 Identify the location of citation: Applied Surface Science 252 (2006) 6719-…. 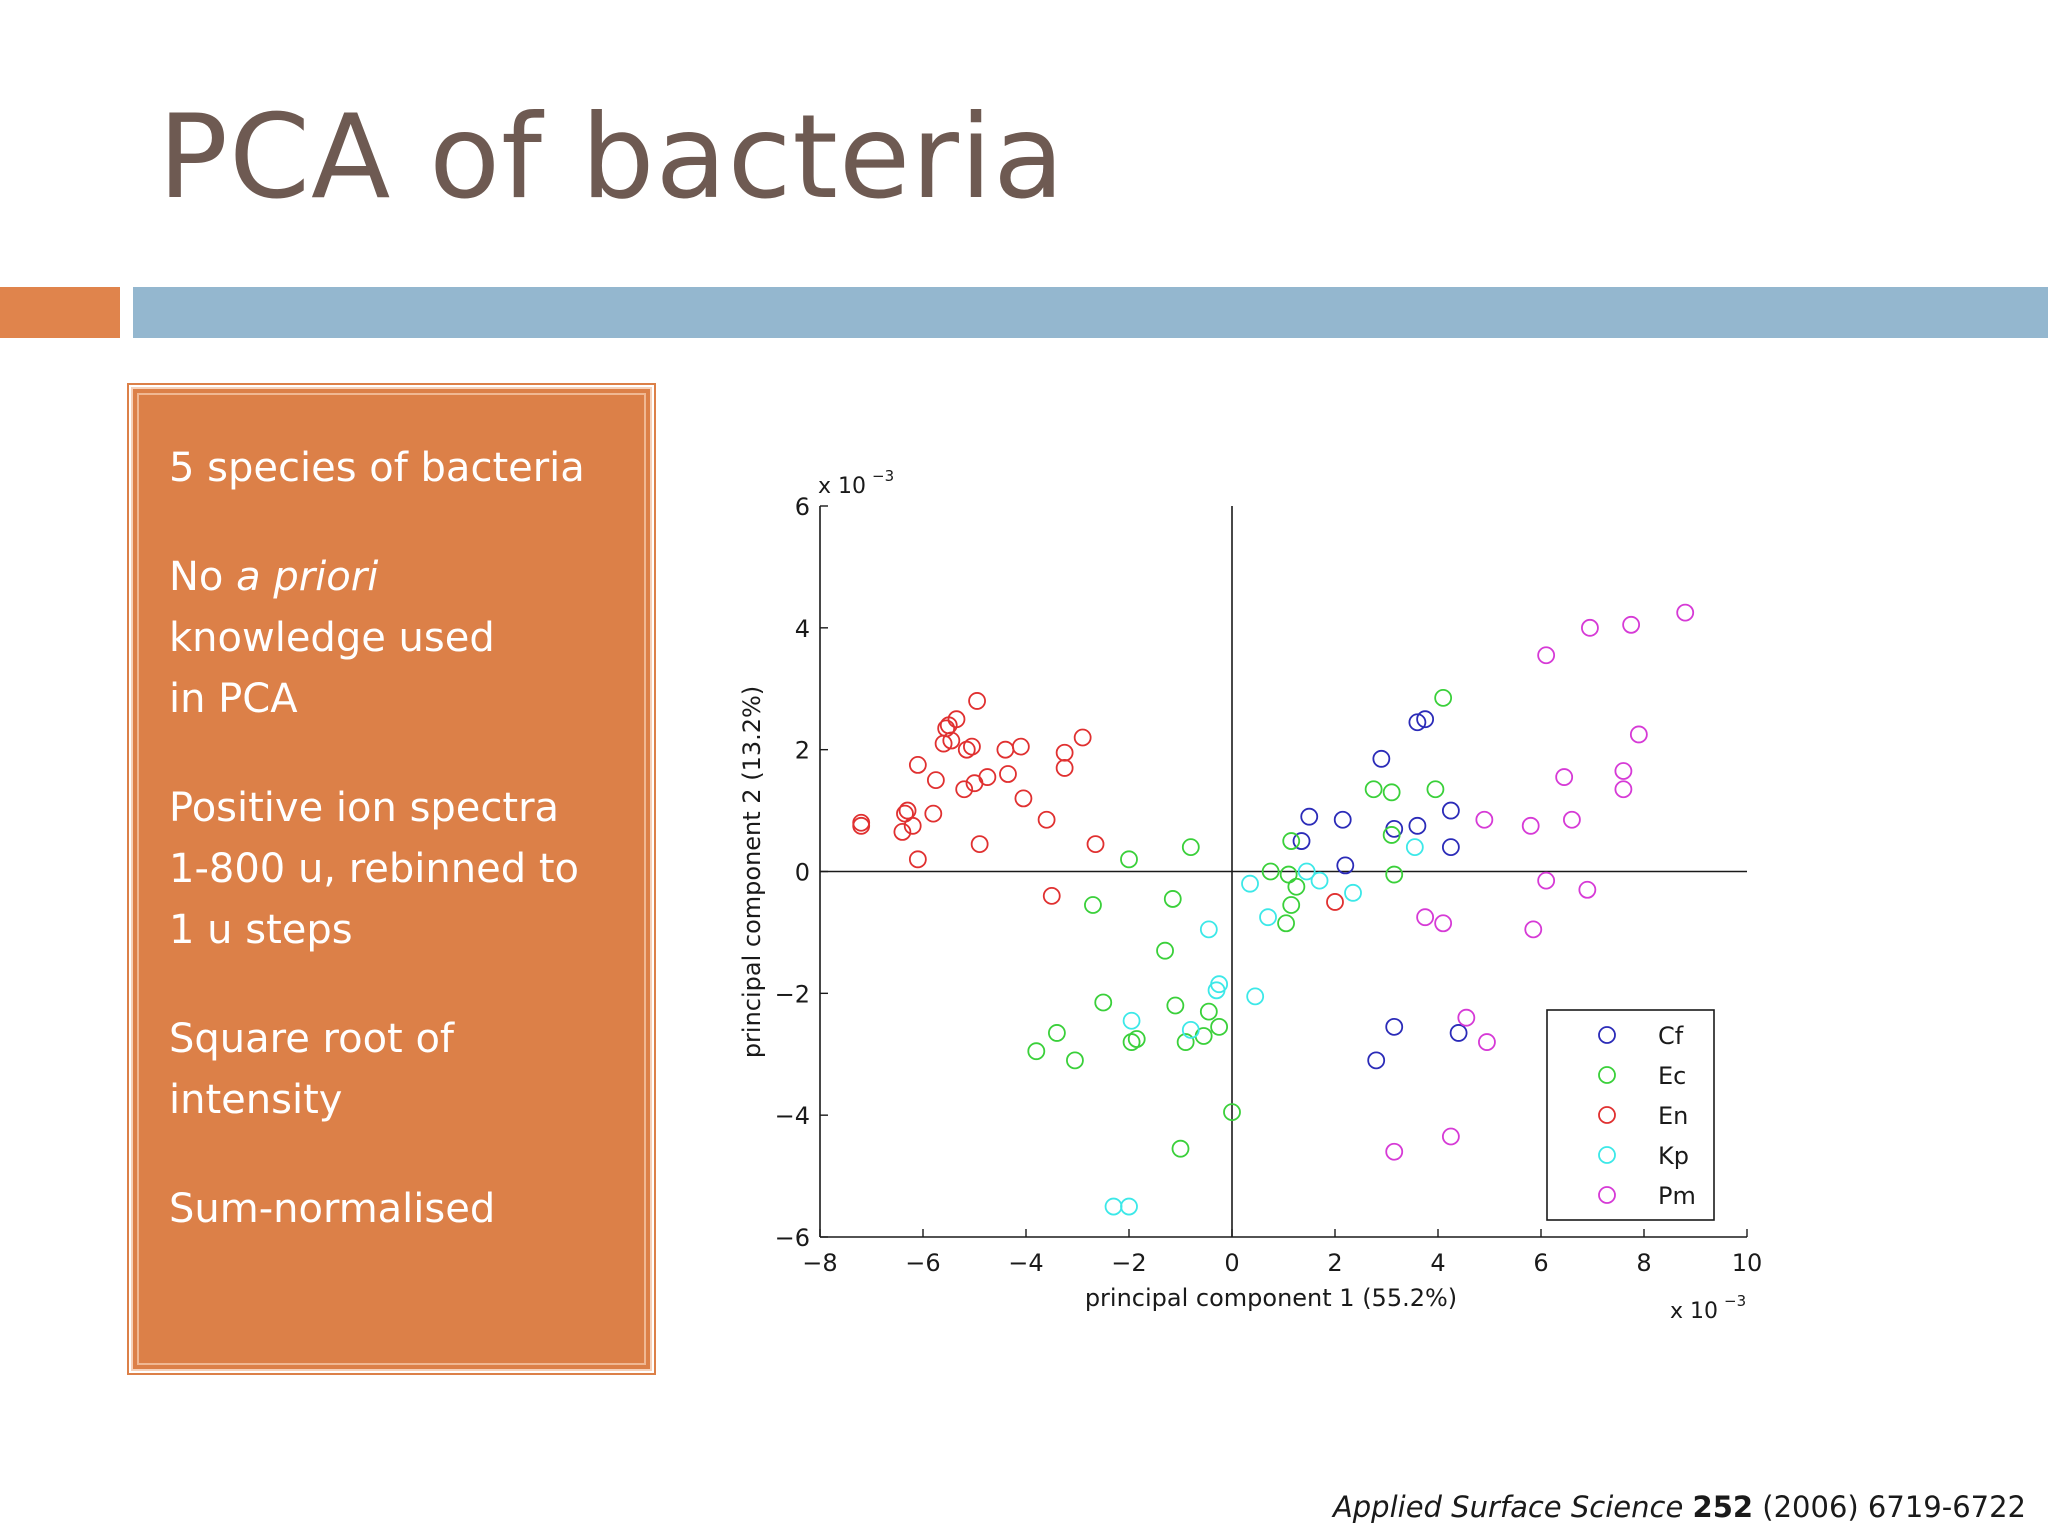
(1679, 1507).